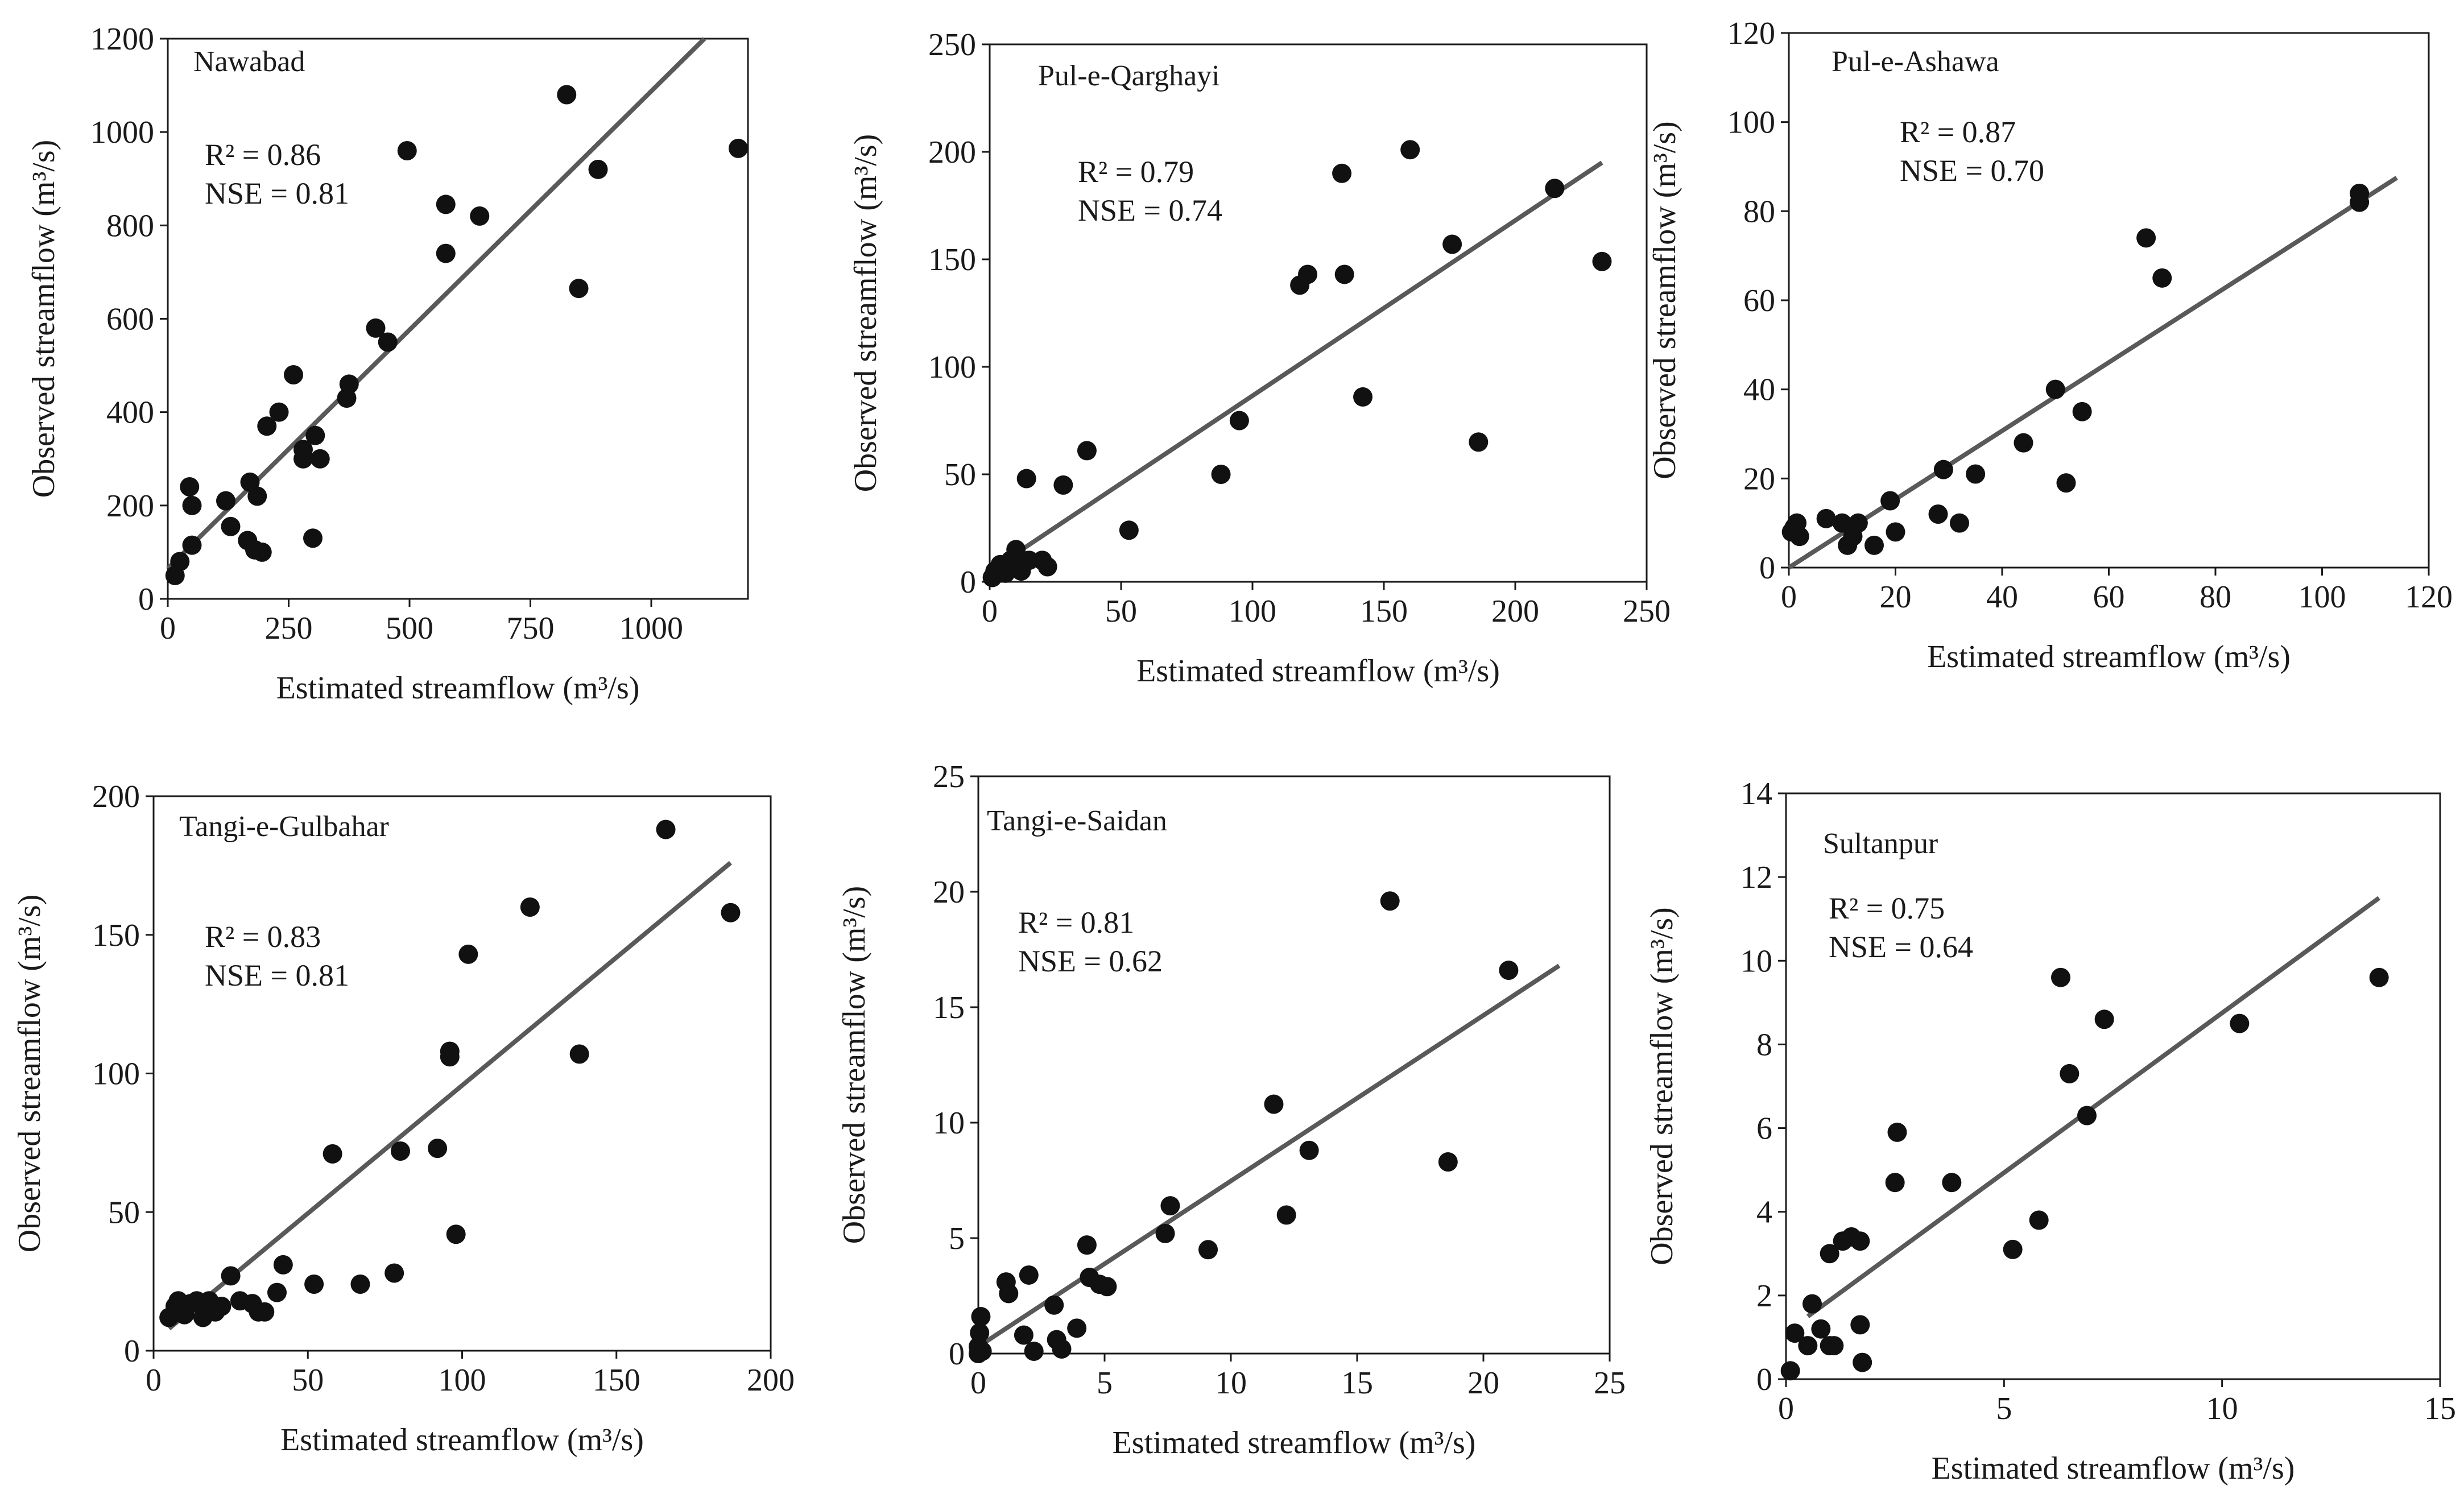  I want to click on x-tick-label: 60, so click(2109, 597).